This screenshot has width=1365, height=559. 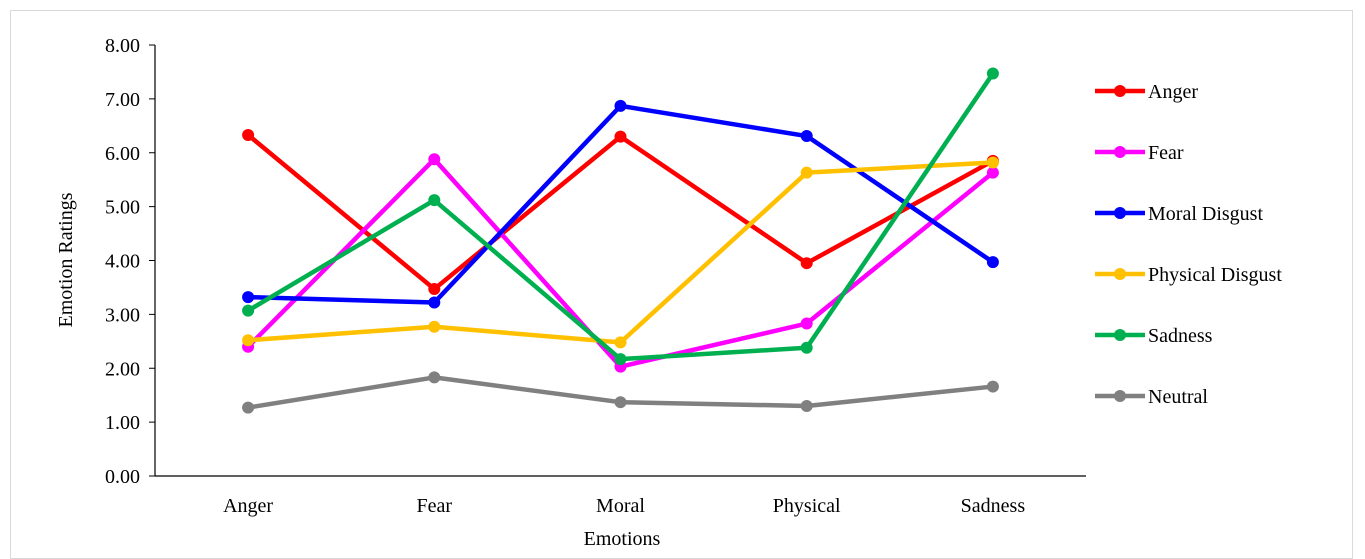 What do you see at coordinates (1139, 153) in the screenshot?
I see `legend-item: Fear` at bounding box center [1139, 153].